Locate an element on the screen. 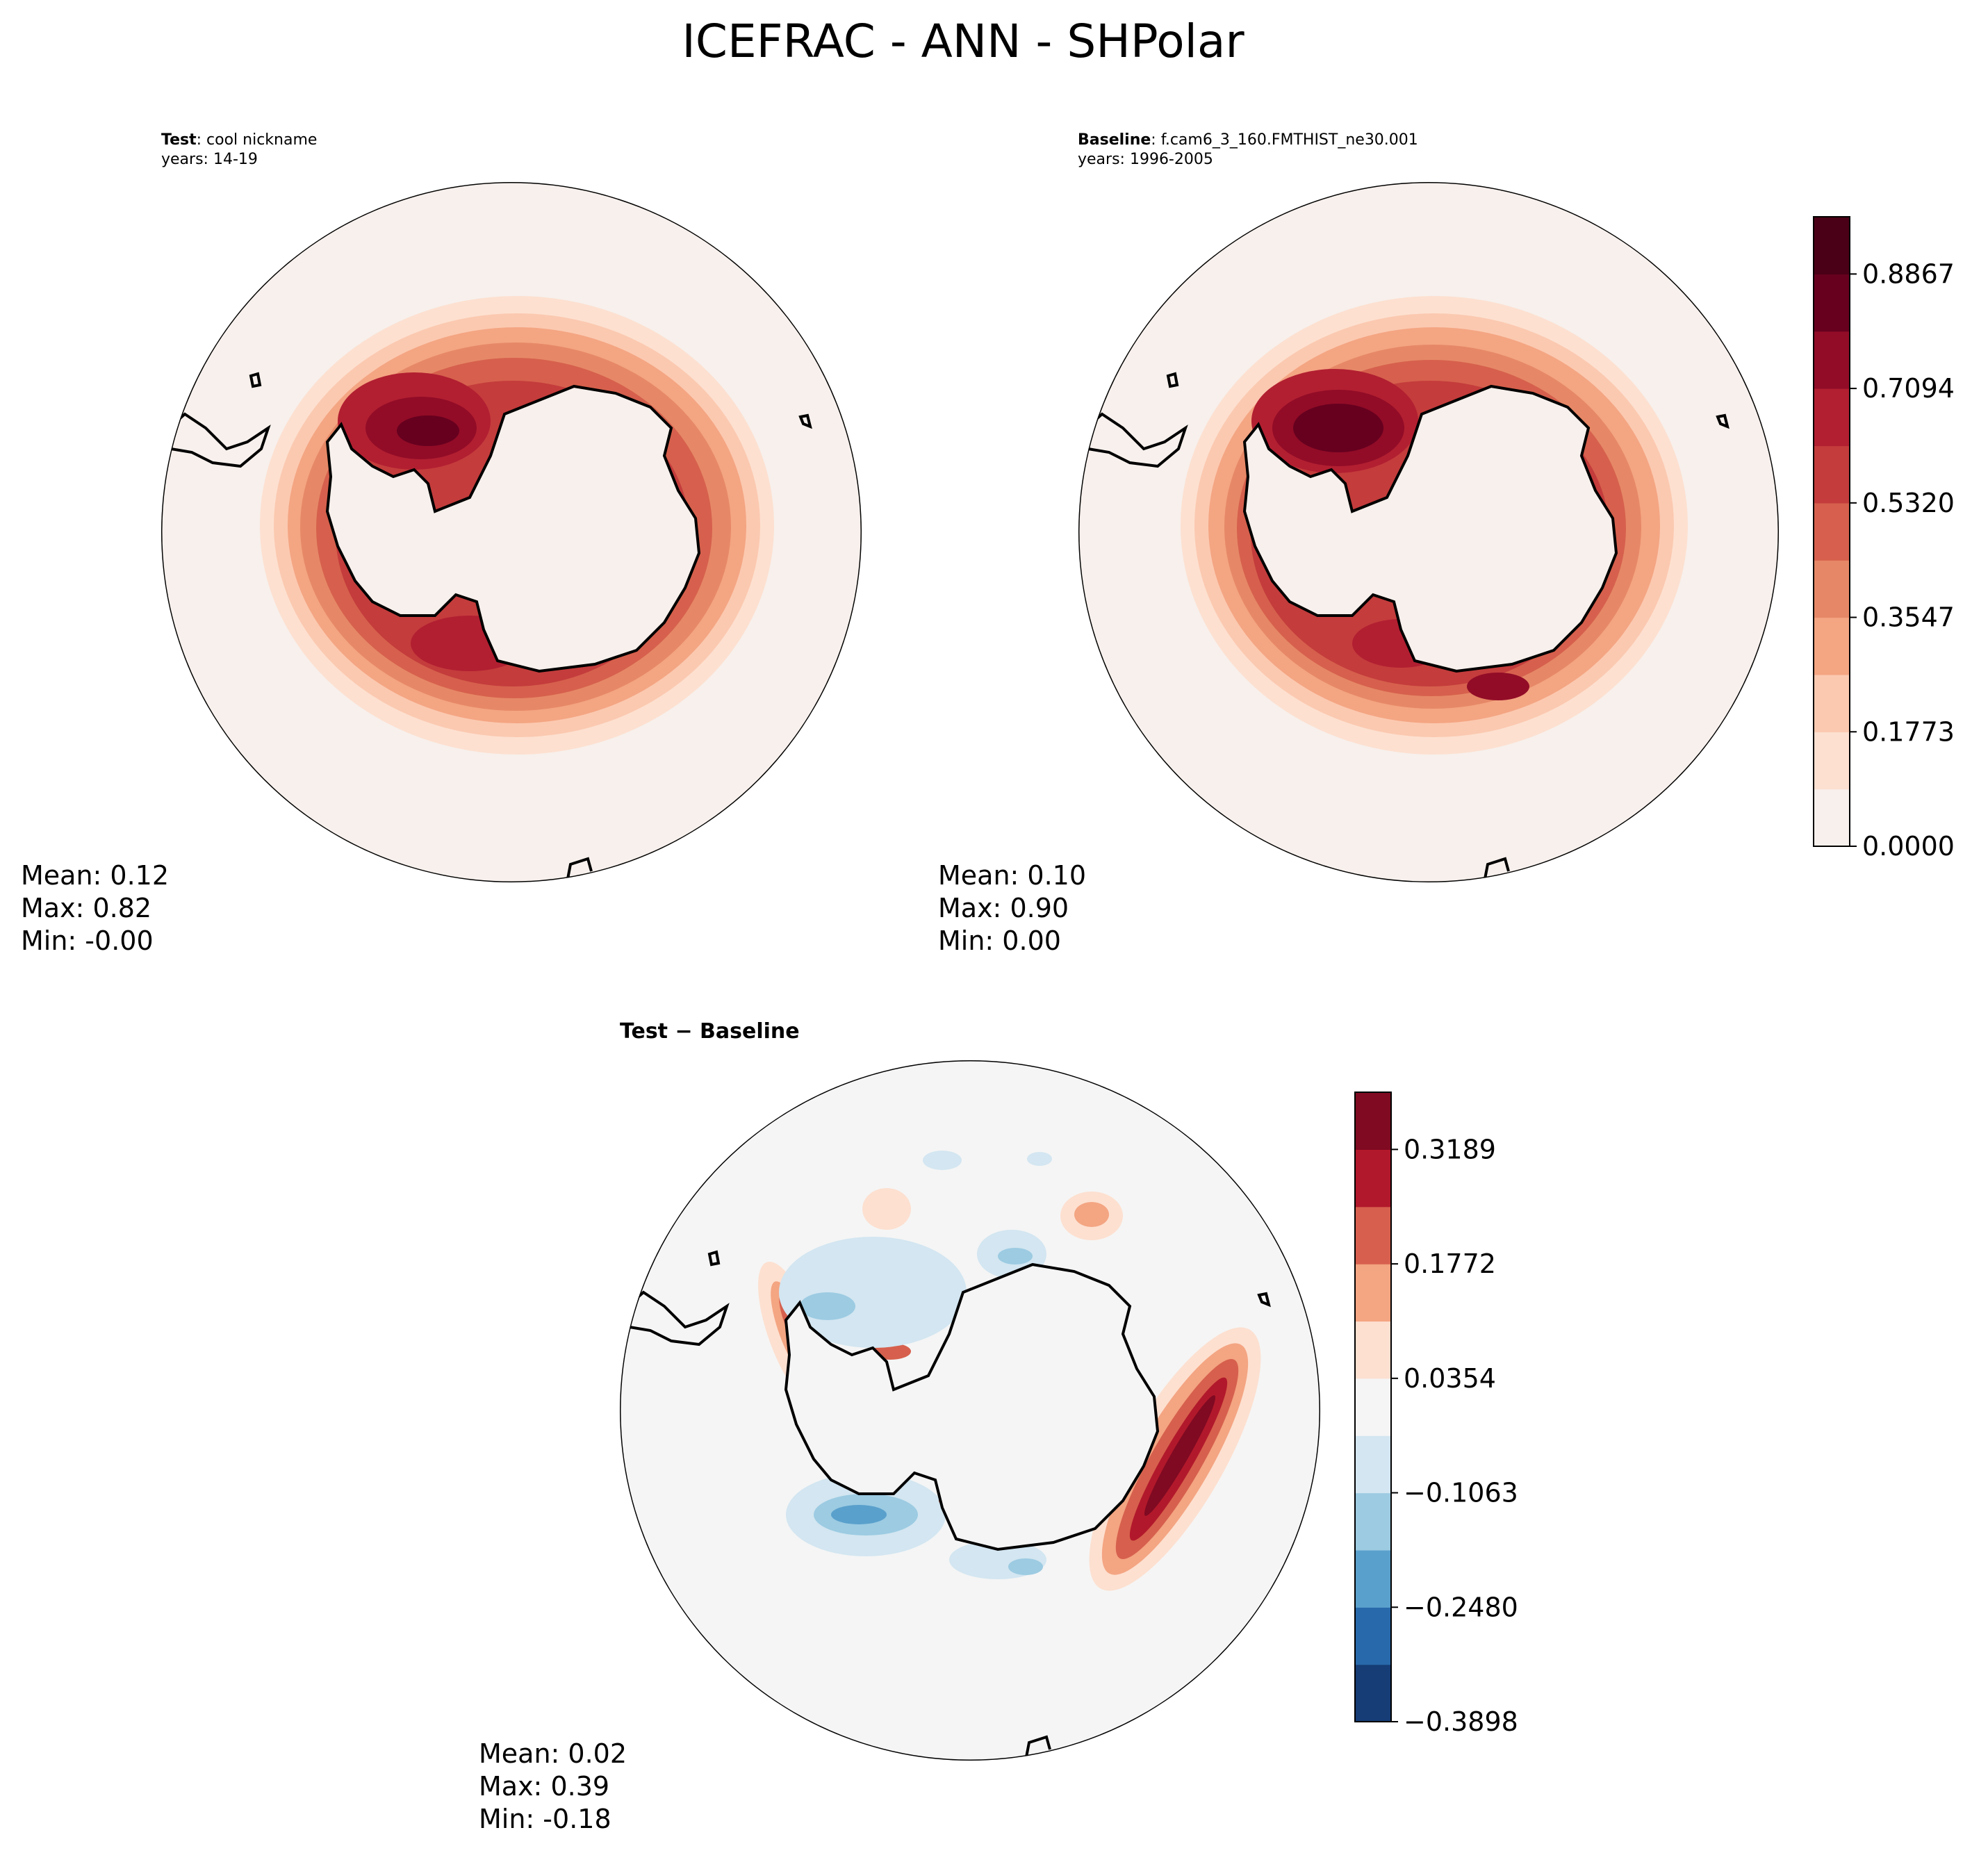 This screenshot has width=1988, height=1853. test-sea-ice-field is located at coordinates (486, 589).